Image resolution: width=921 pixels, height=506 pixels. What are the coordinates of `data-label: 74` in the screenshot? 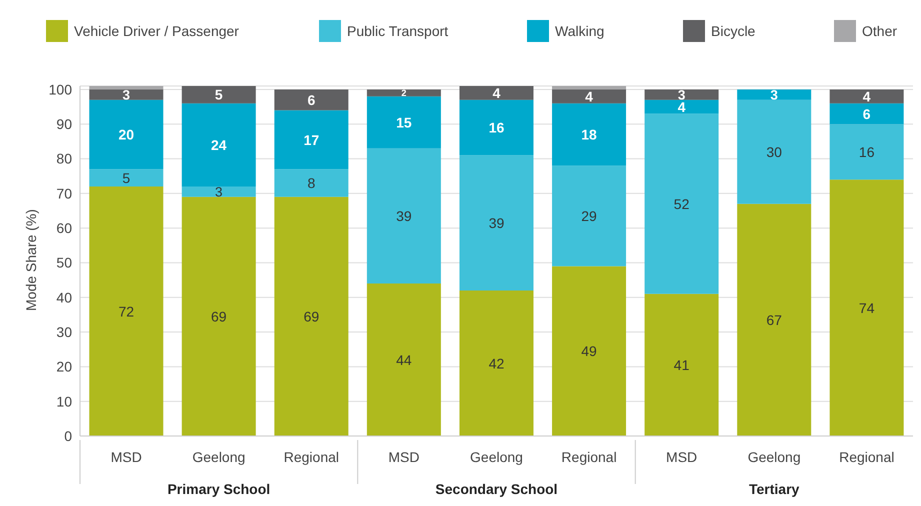 It's located at (866, 308).